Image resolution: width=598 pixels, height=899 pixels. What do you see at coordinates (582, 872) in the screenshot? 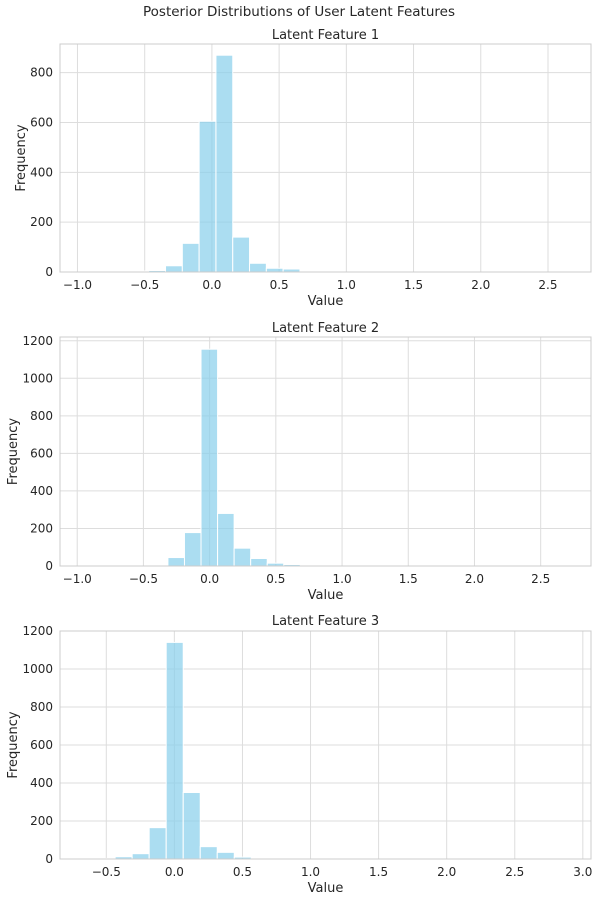
I see `x-tick-label: 3.0` at bounding box center [582, 872].